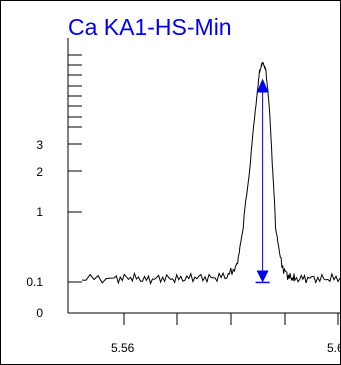 Image resolution: width=341 pixels, height=365 pixels. Describe the element at coordinates (39, 172) in the screenshot. I see `y-tick-label: 2` at that location.